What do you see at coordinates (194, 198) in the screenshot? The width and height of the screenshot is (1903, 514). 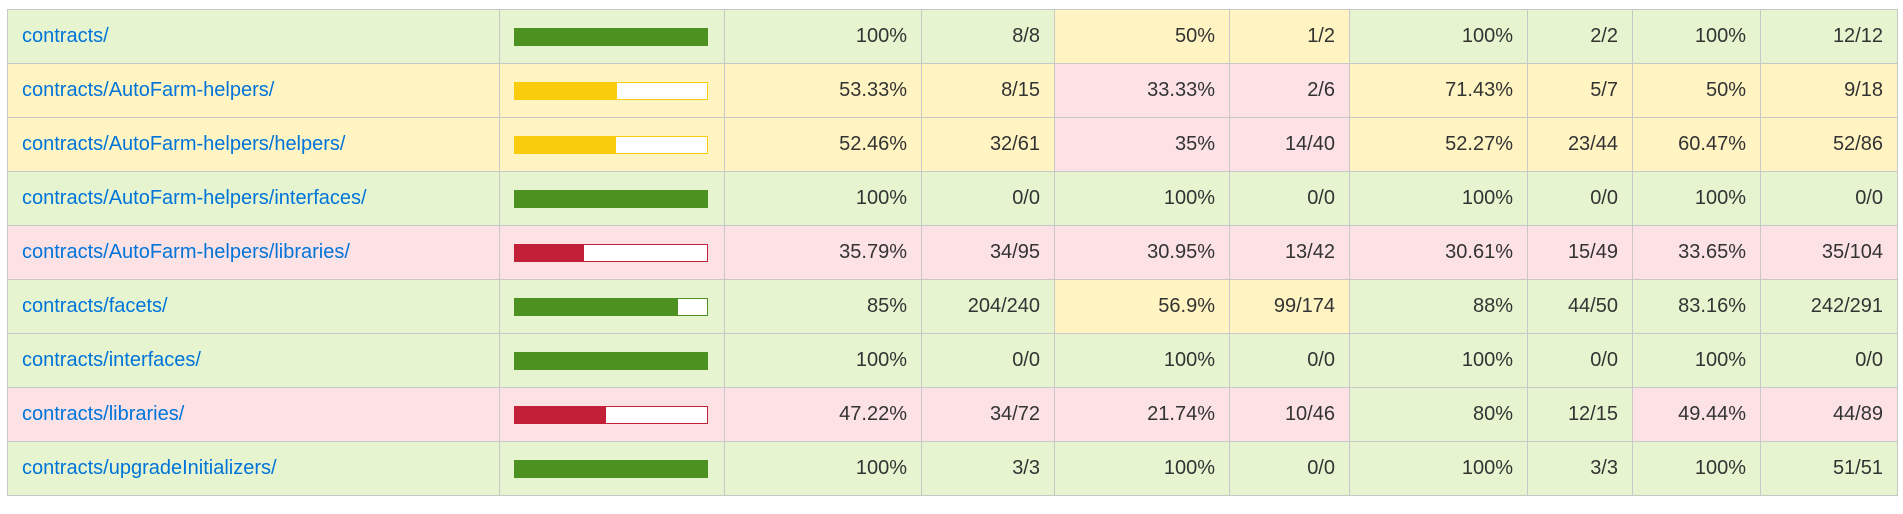 I see `file-link: contracts/AutoFarm-helpers/interfaces/` at bounding box center [194, 198].